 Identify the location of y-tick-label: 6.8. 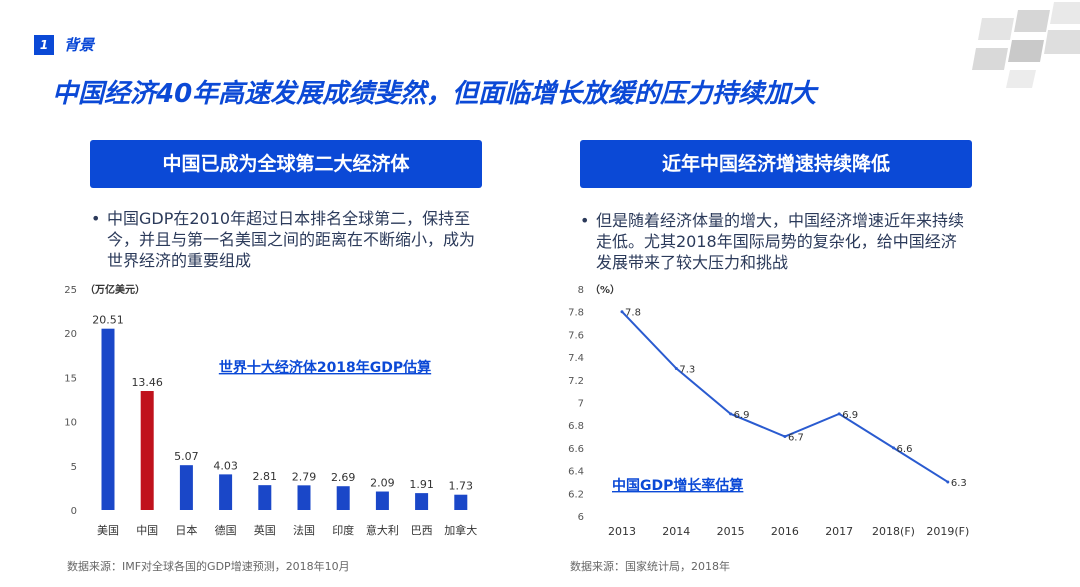
(576, 426).